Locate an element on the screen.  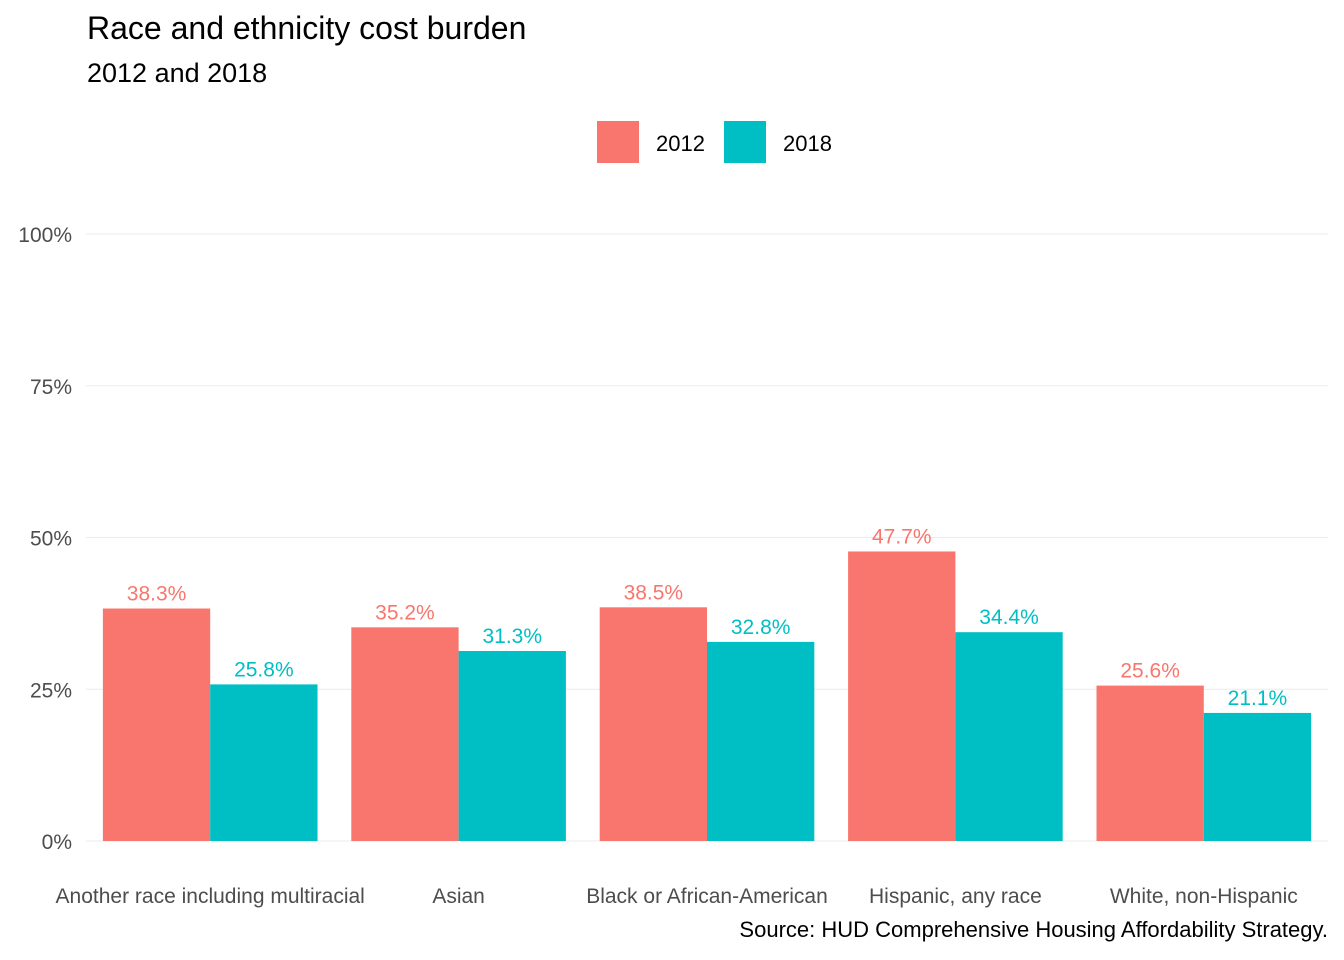
data-label-2018: 31.3% is located at coordinates (512, 636).